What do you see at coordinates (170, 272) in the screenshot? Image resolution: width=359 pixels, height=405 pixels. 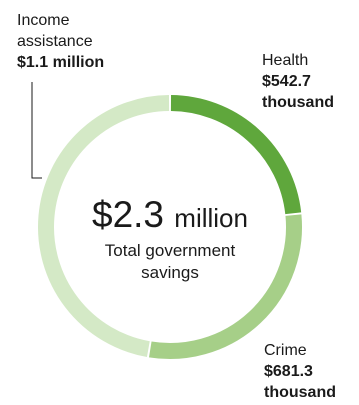 I see `caption-line-2: savings` at bounding box center [170, 272].